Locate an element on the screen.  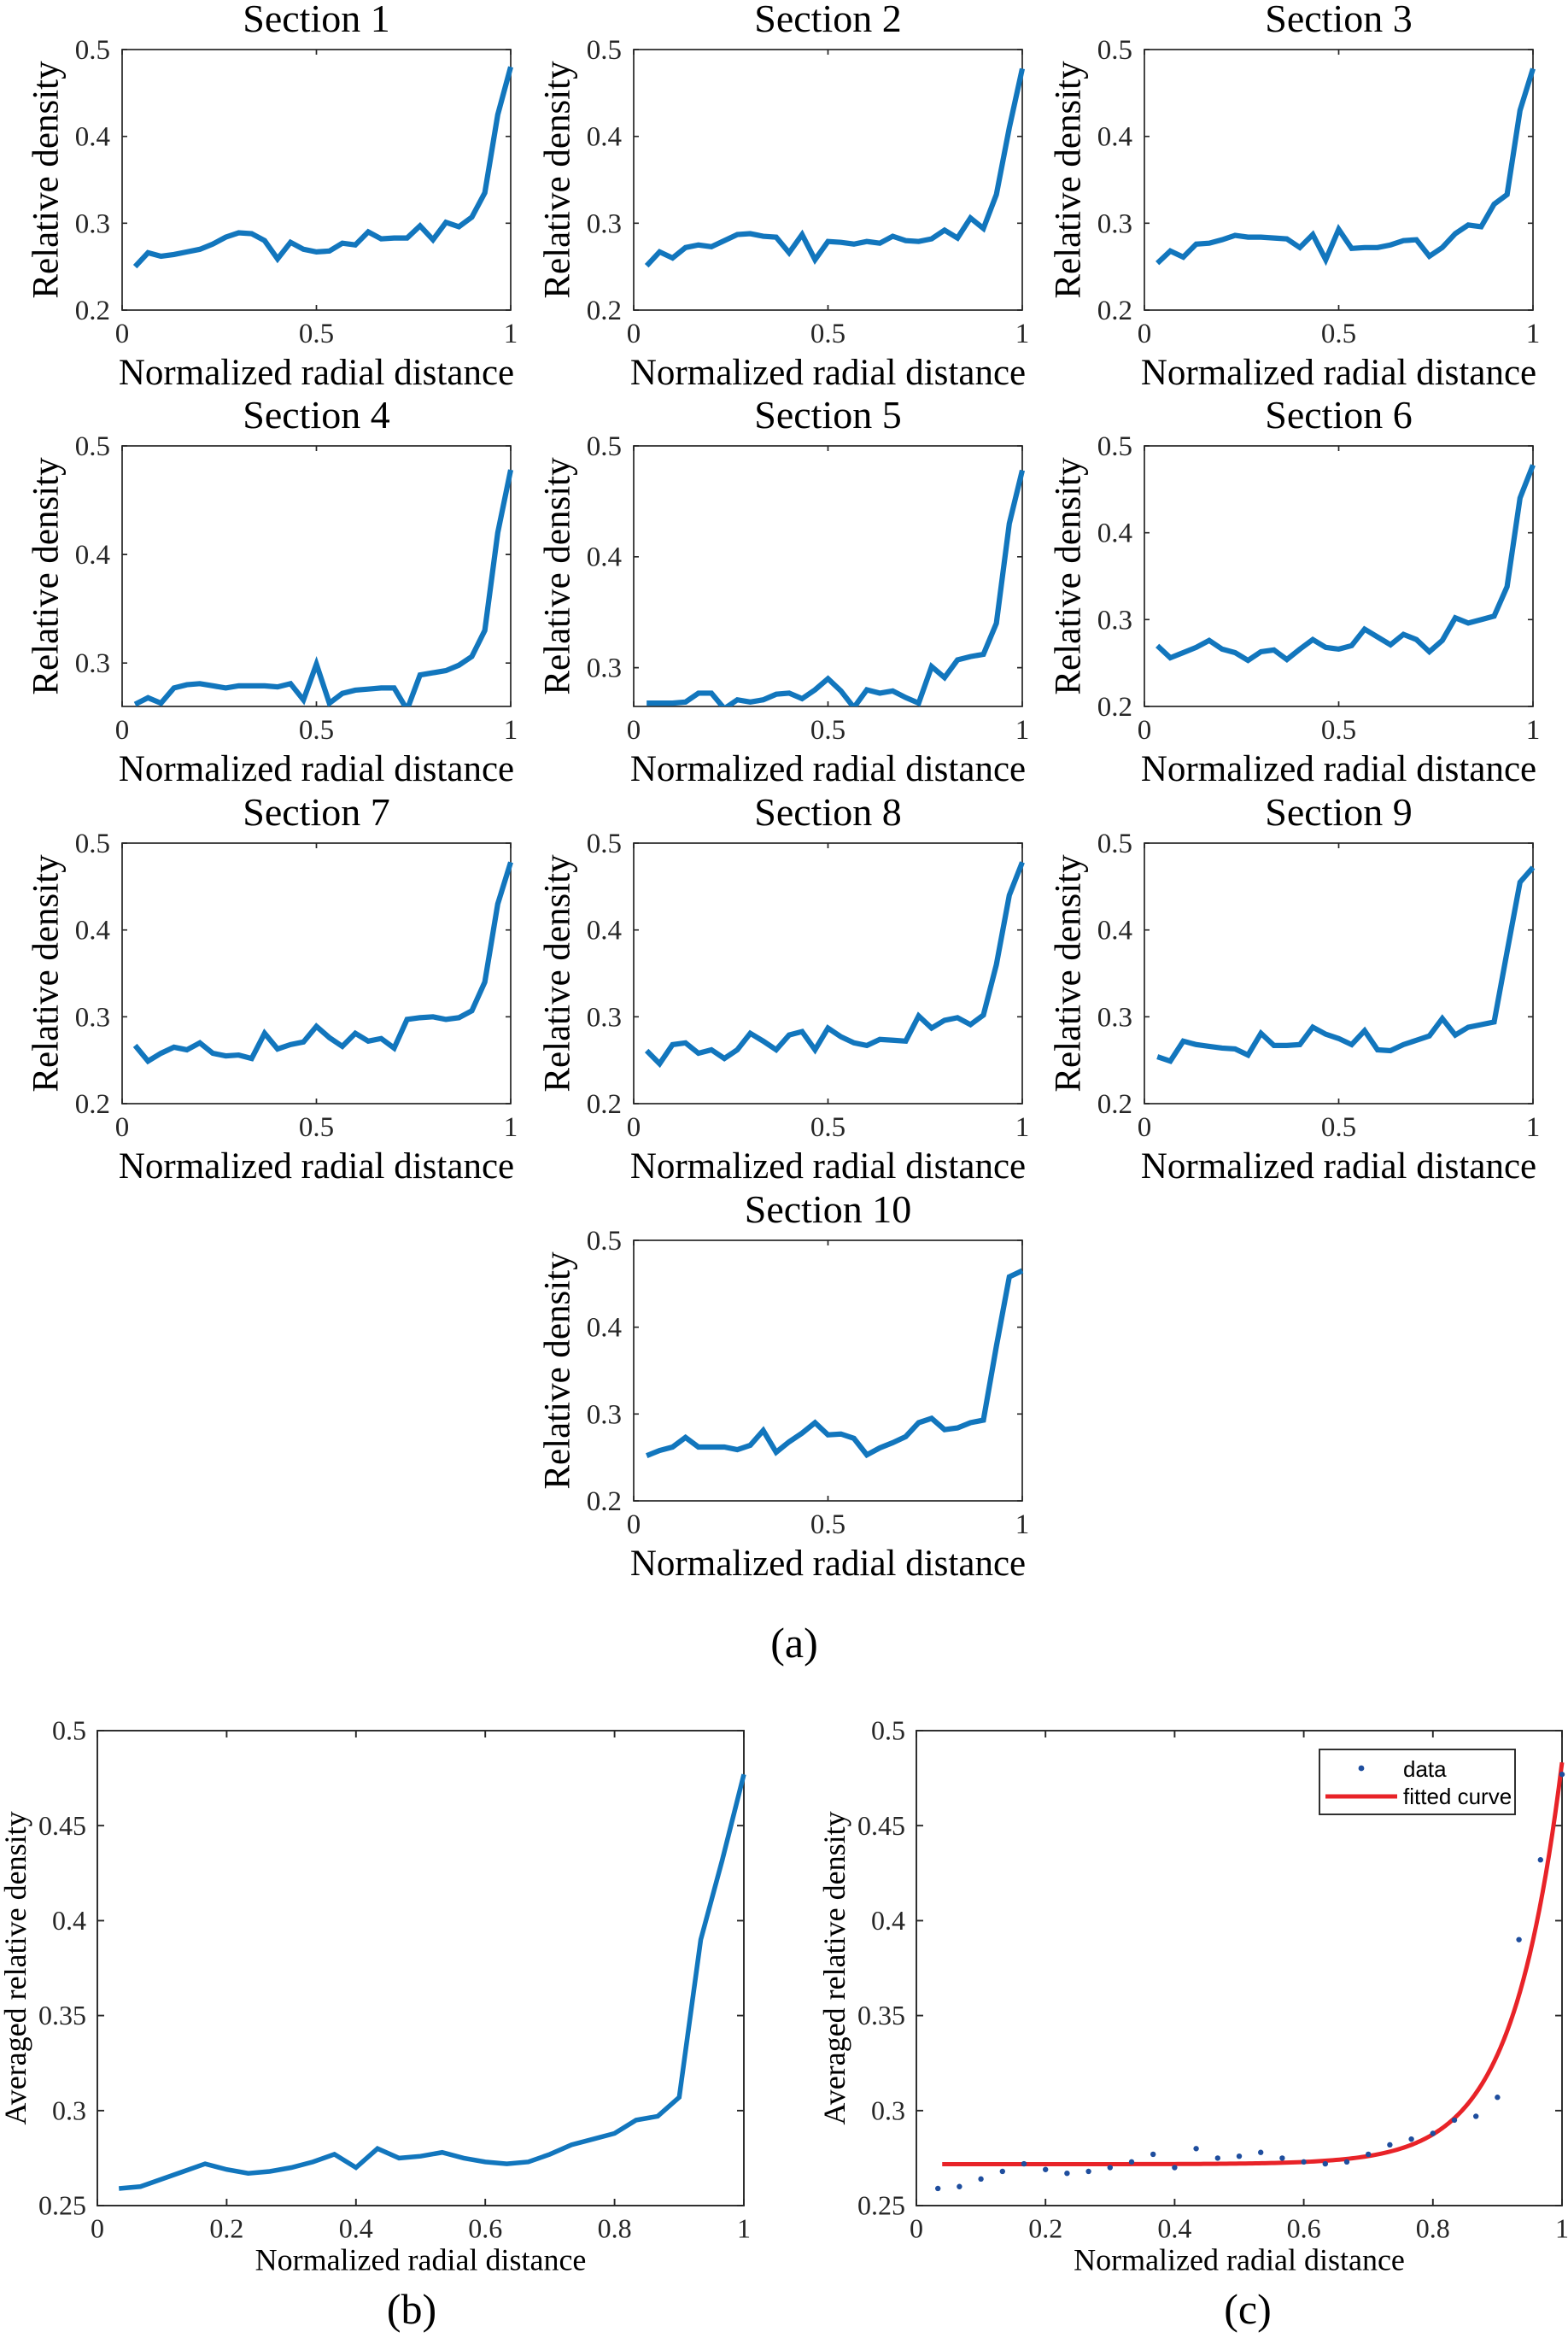
svg-text: (b) is located at coordinates (411, 2309).